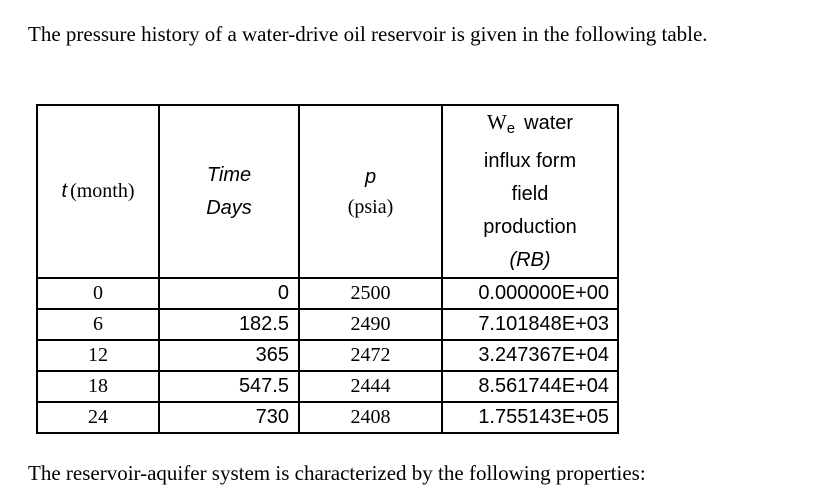  Describe the element at coordinates (229, 324) in the screenshot. I see `cell-time-days: 182.5` at that location.